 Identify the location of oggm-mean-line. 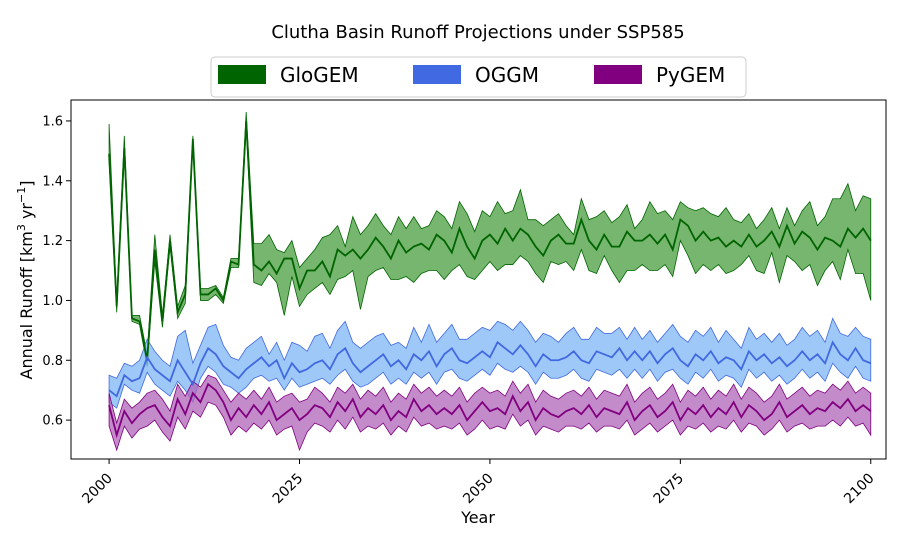
(490, 369).